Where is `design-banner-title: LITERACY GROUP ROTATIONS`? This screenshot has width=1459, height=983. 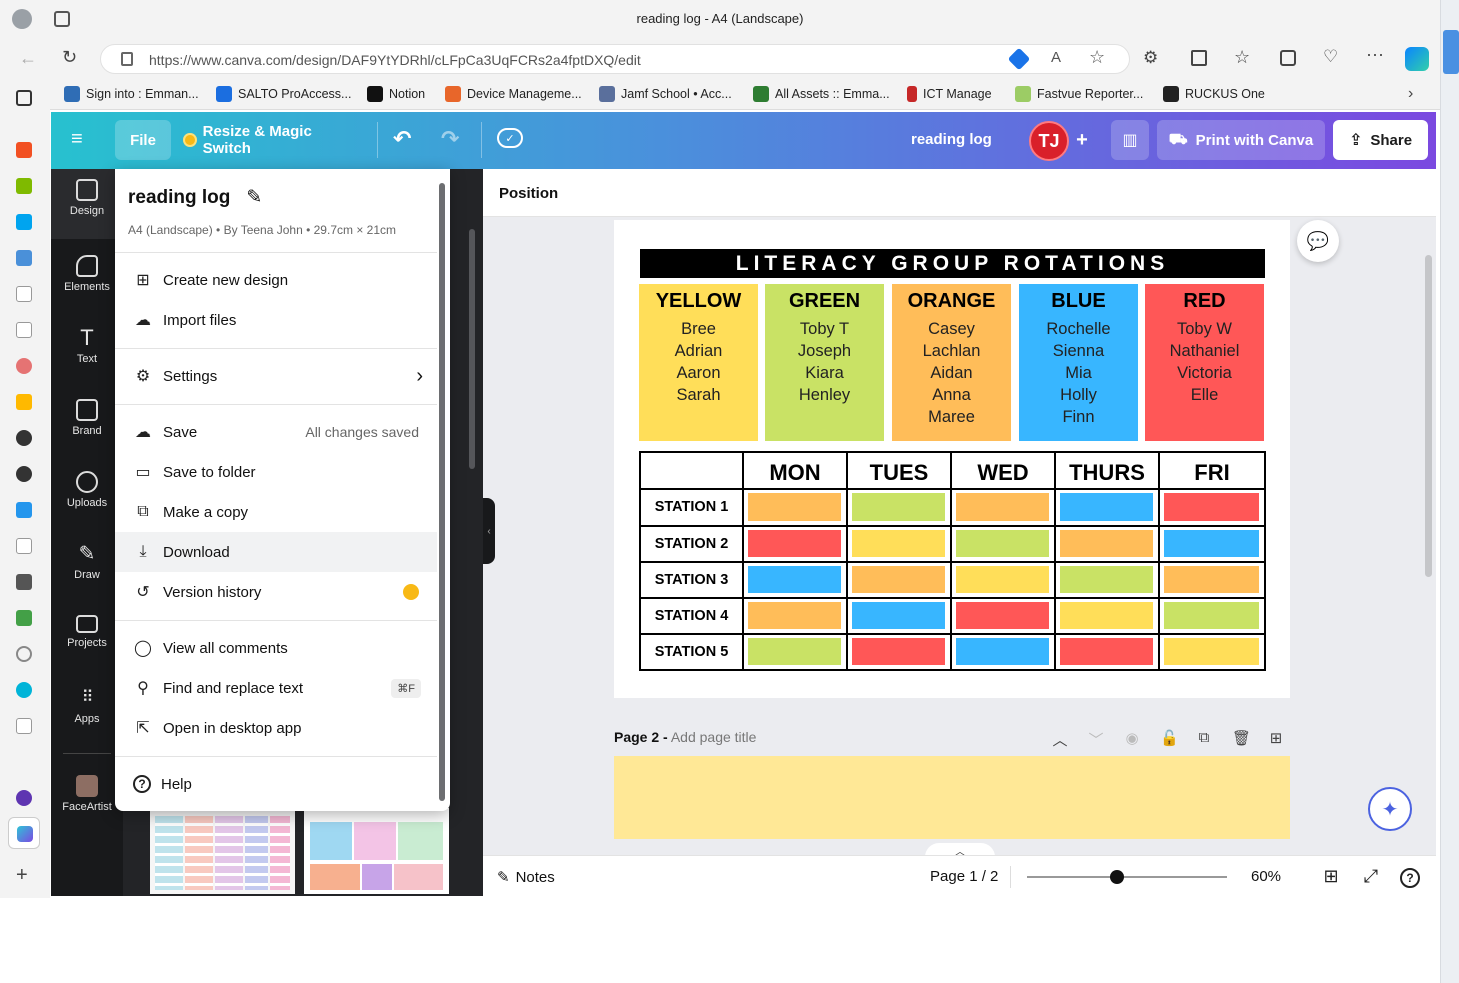
design-banner-title: LITERACY GROUP ROTATIONS is located at coordinates (952, 263).